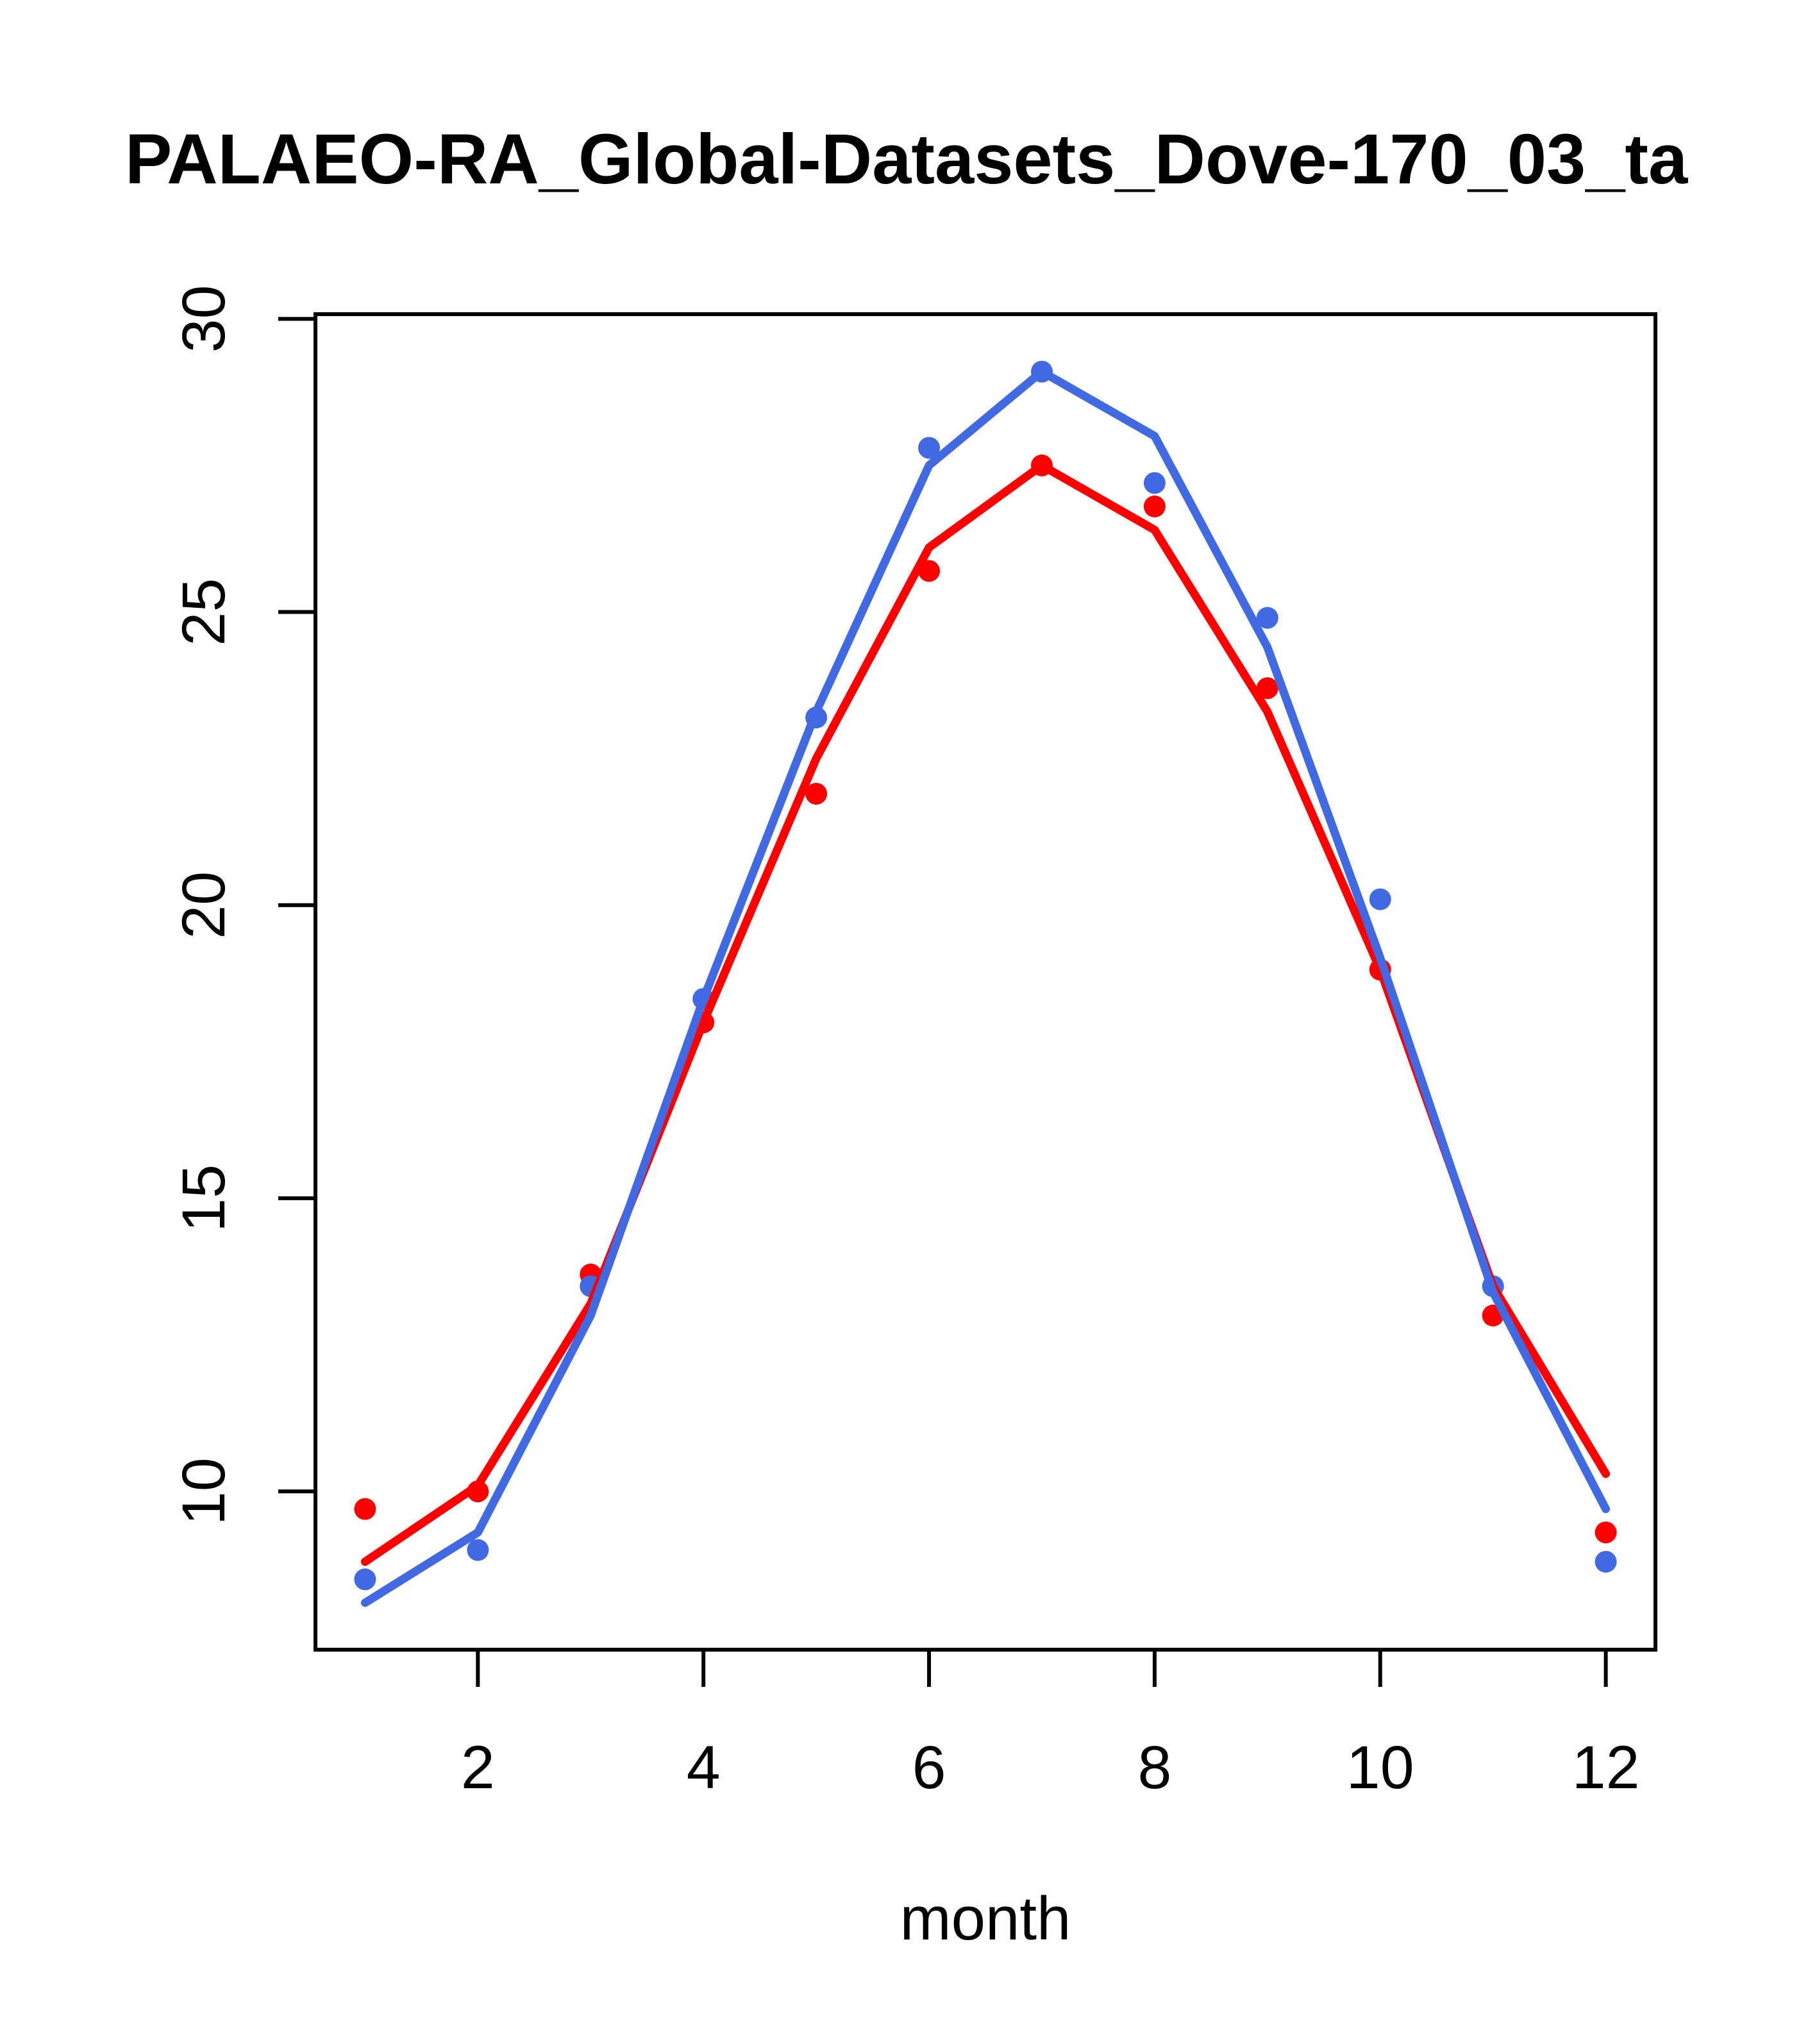 The width and height of the screenshot is (1817, 2044). I want to click on y-tick-label: 15, so click(204, 1198).